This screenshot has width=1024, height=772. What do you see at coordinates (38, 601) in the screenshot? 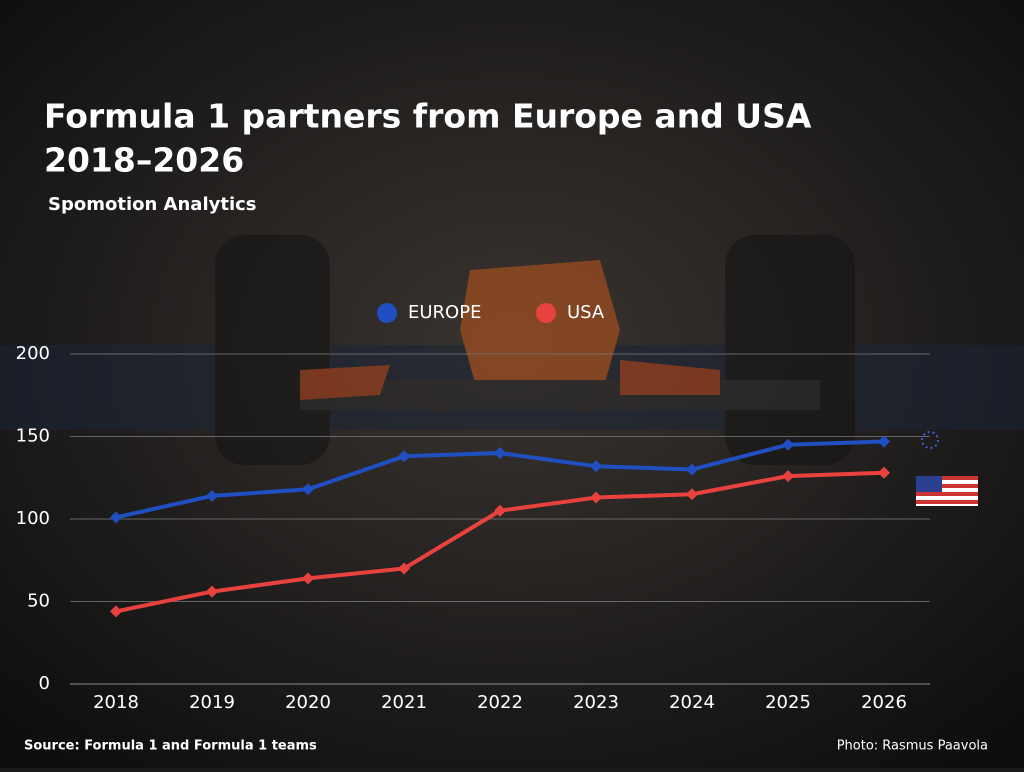
I see `y-tick-label: 50` at bounding box center [38, 601].